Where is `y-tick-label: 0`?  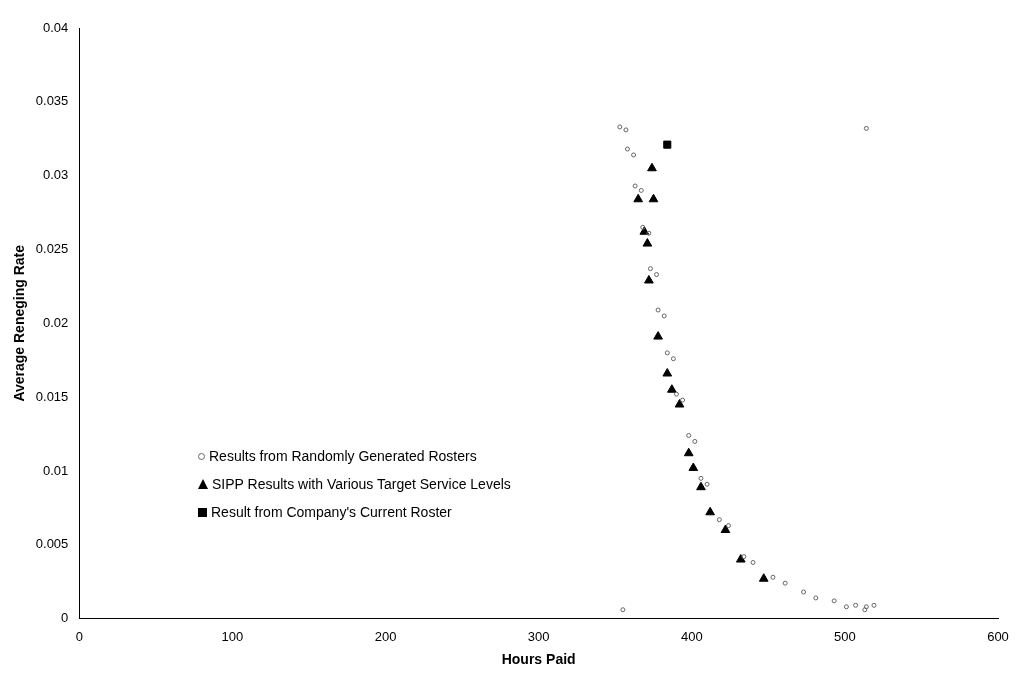
y-tick-label: 0 is located at coordinates (65, 618).